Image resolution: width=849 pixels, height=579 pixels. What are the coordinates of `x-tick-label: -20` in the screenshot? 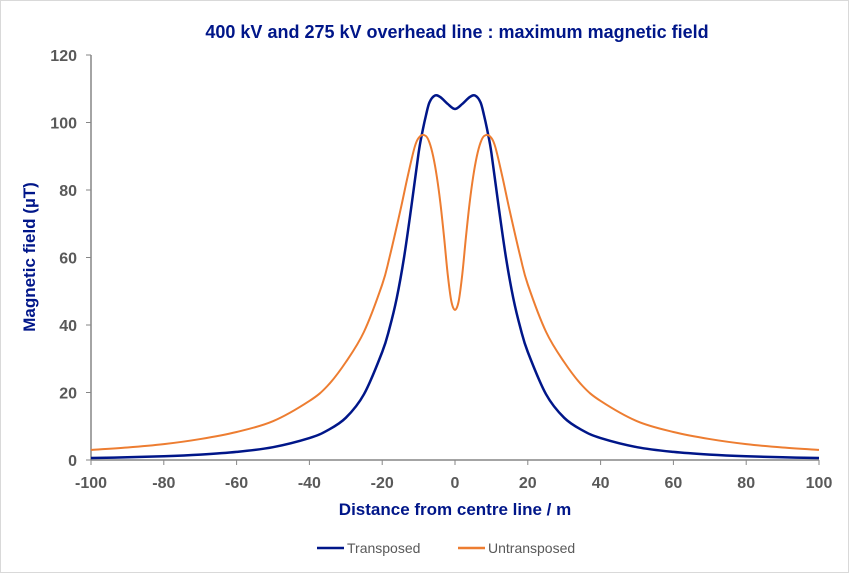 It's located at (382, 483).